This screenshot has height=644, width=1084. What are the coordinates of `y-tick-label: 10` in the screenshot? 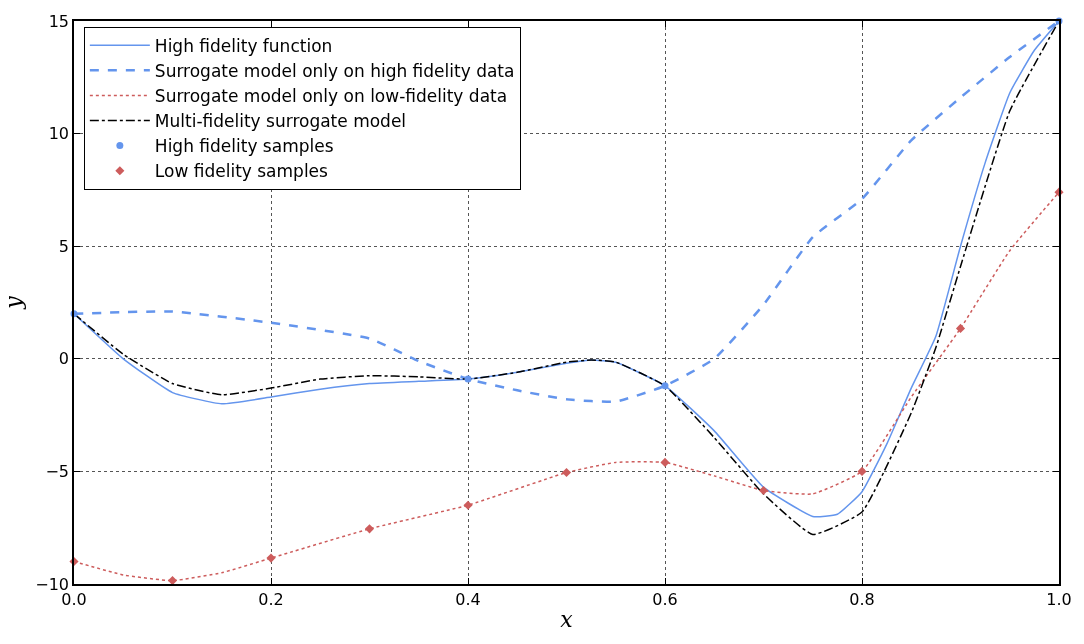 It's located at (59, 134).